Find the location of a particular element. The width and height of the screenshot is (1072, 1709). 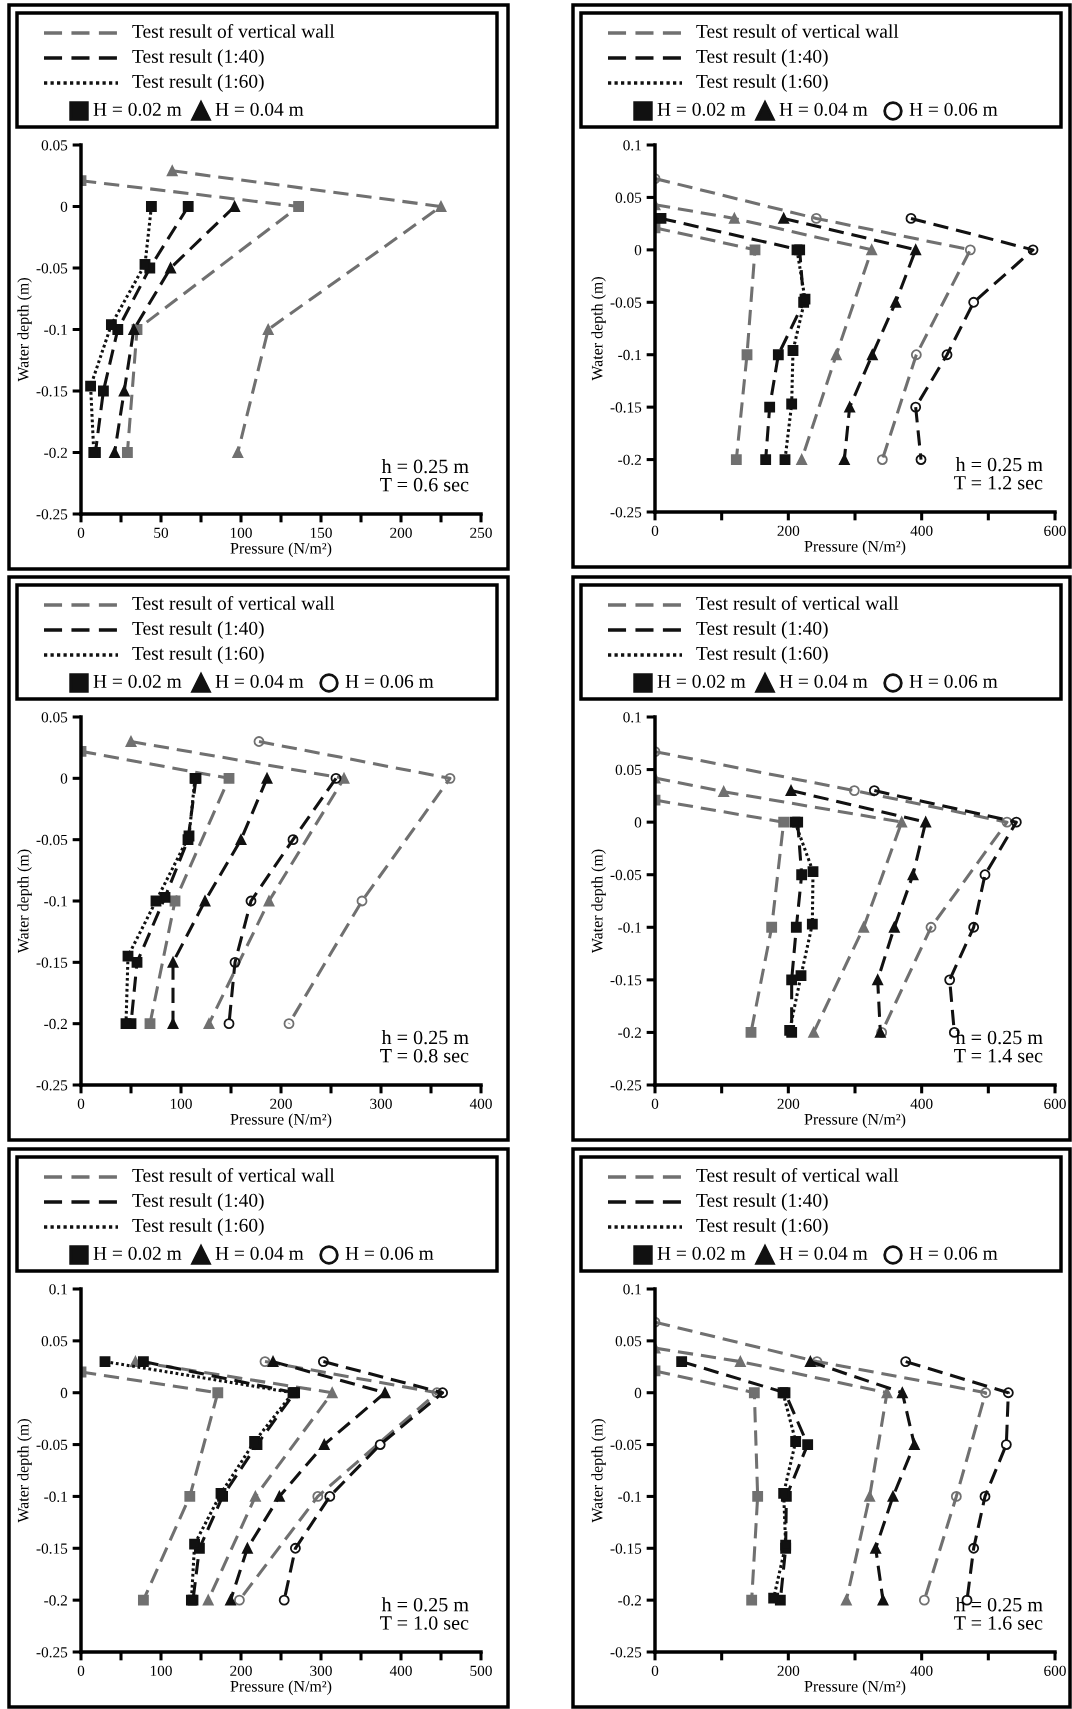

x-tick-label: 50 is located at coordinates (161, 532).